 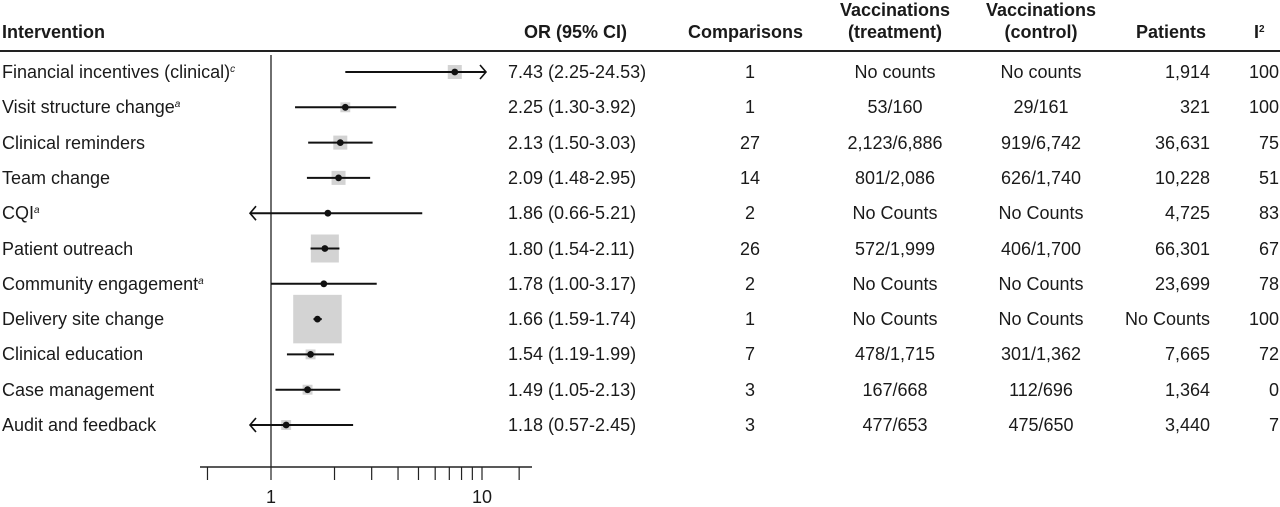 I want to click on row-patients: 1,364, so click(x=1187, y=389).